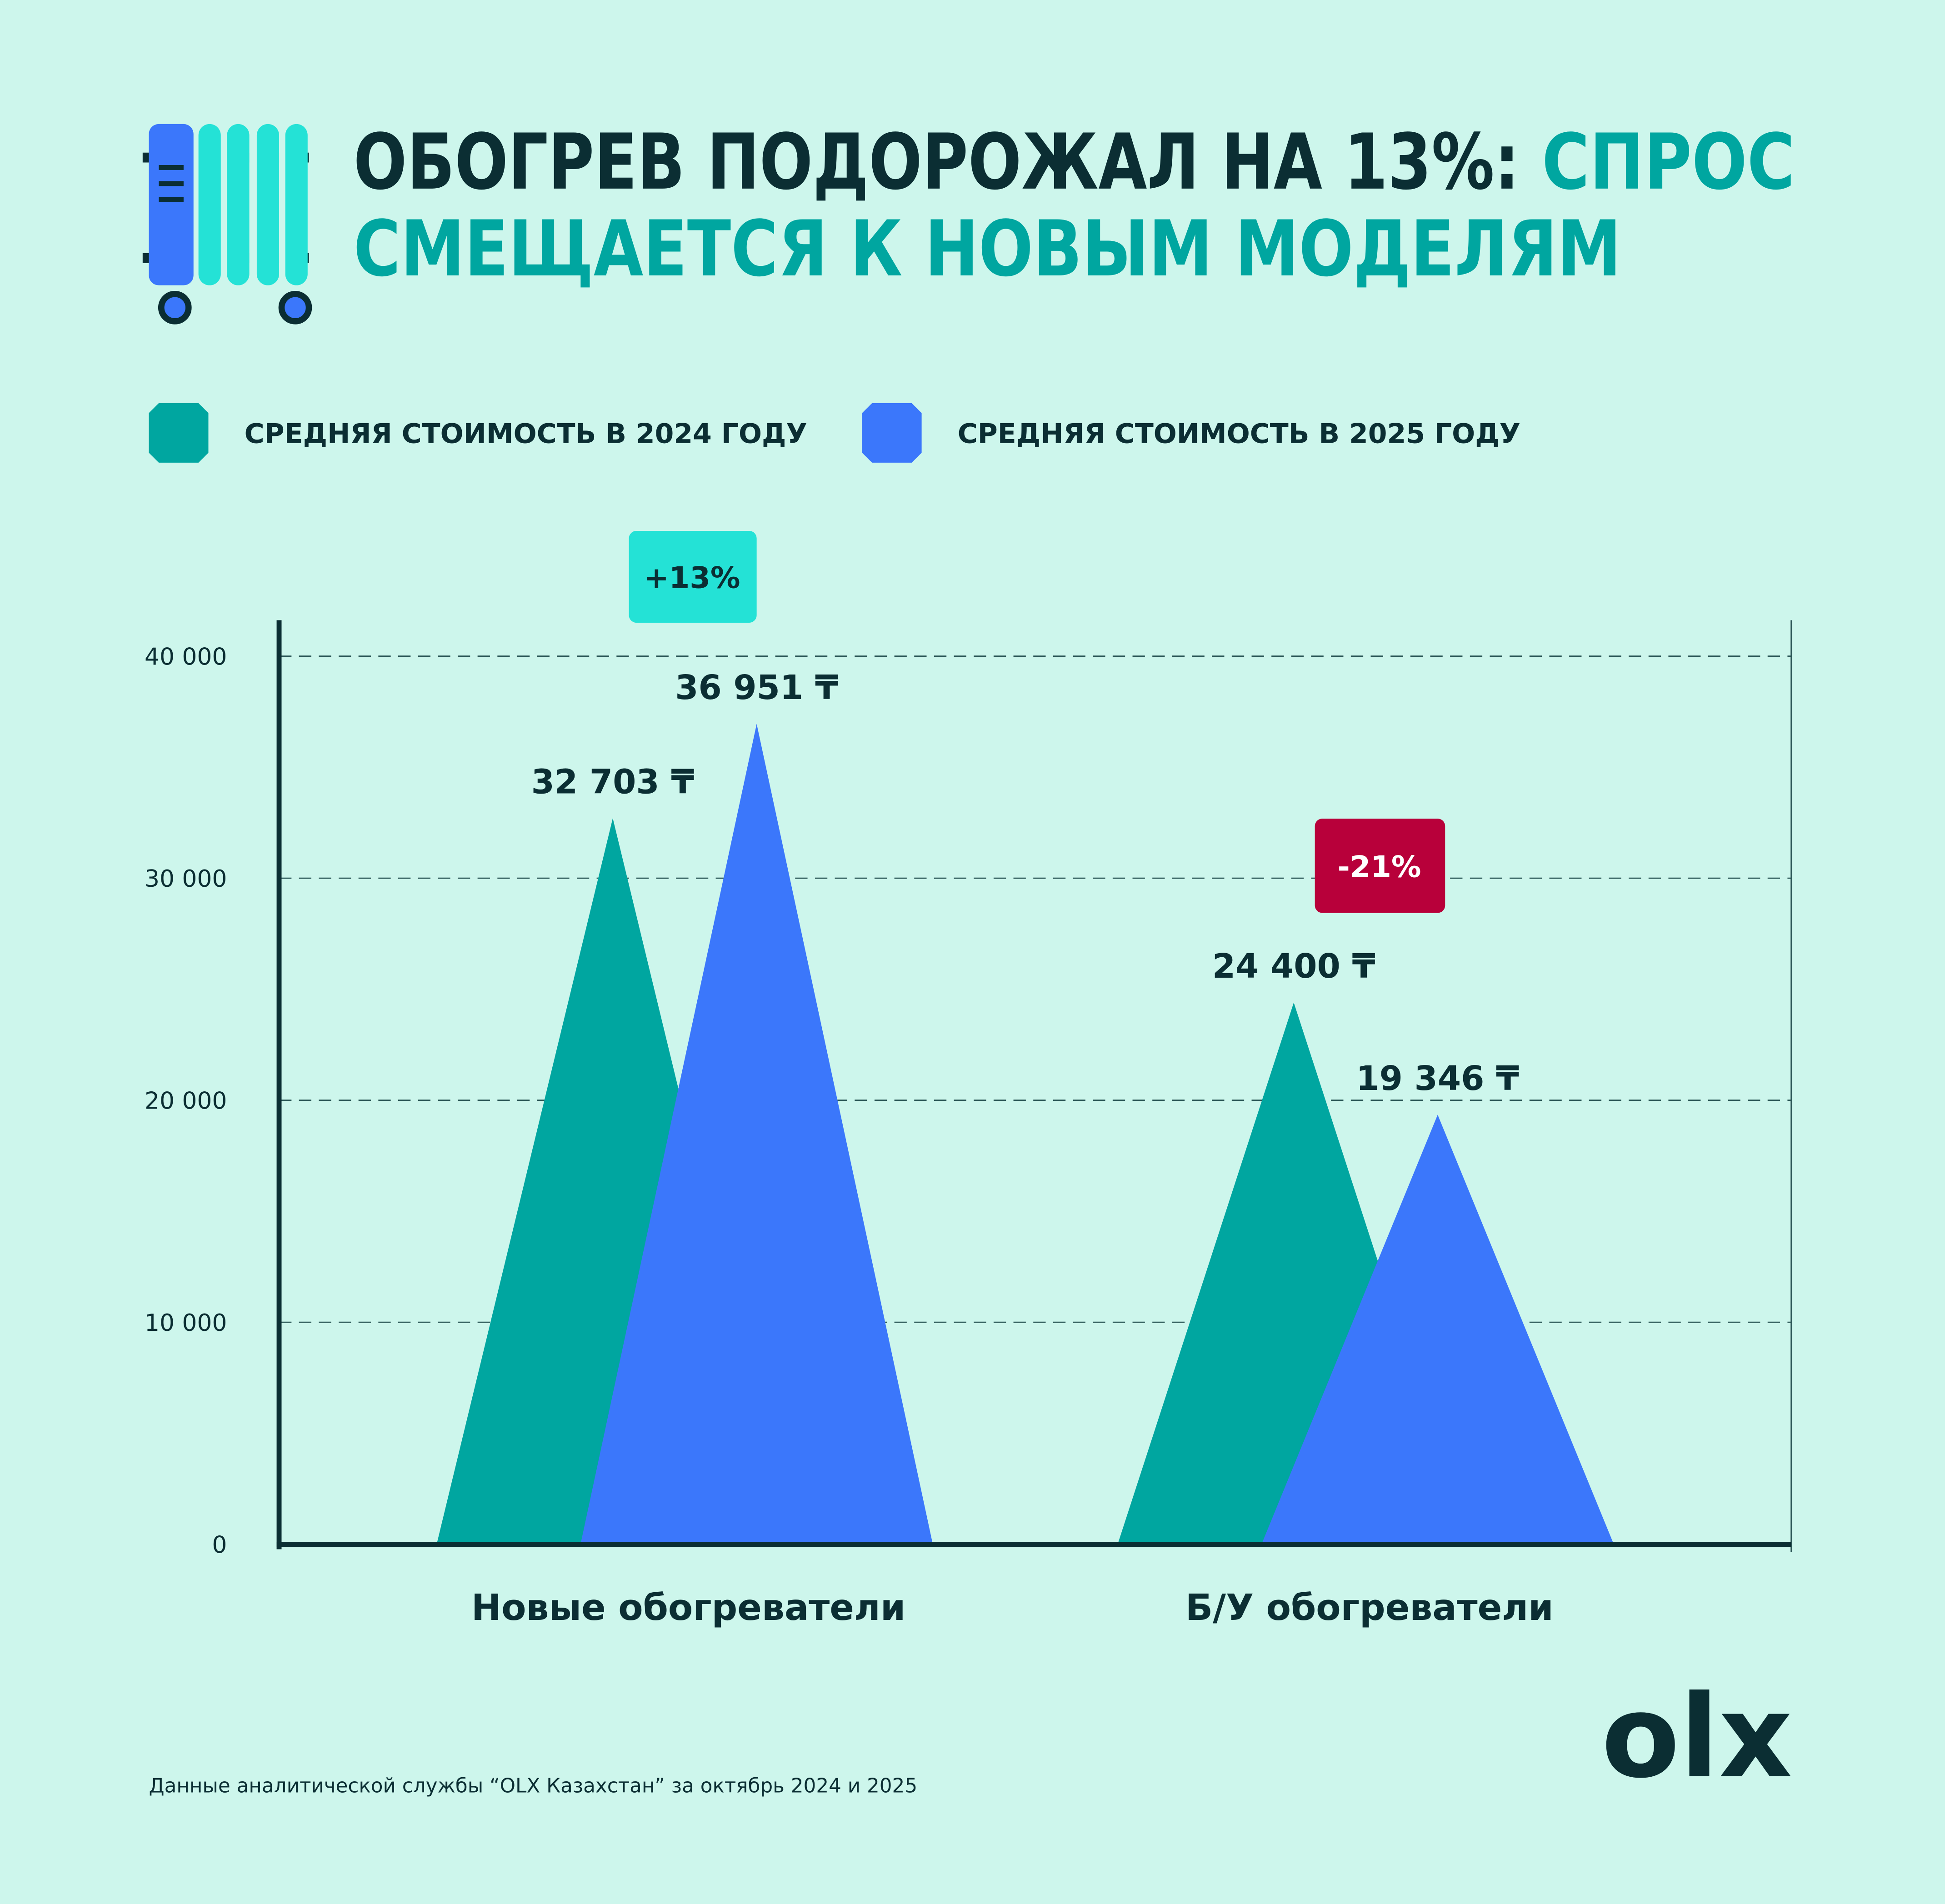 The width and height of the screenshot is (1945, 1904). What do you see at coordinates (613, 782) in the screenshot?
I see `value-label: 32 703 ₸` at bounding box center [613, 782].